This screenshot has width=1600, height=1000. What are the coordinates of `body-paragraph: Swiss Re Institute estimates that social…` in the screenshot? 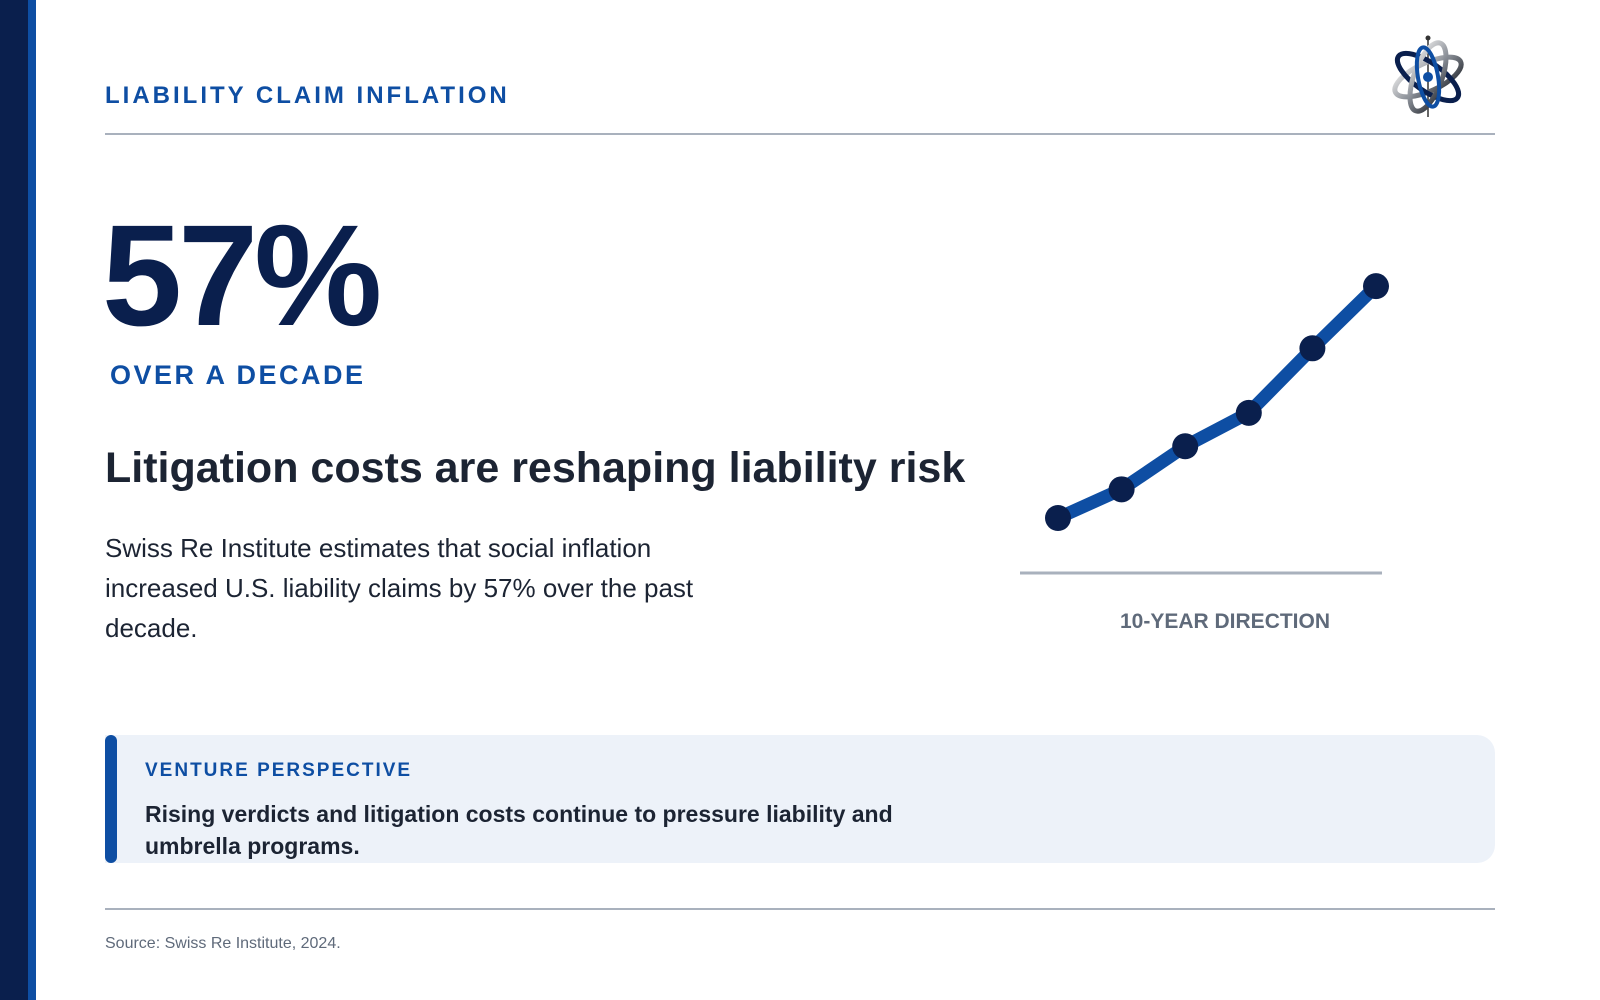 It's located at (399, 588).